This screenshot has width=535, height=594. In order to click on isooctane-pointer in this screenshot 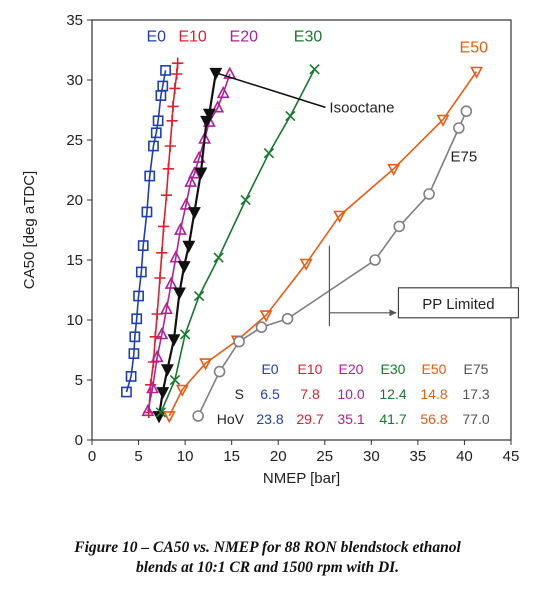, I will do `click(270, 90)`.